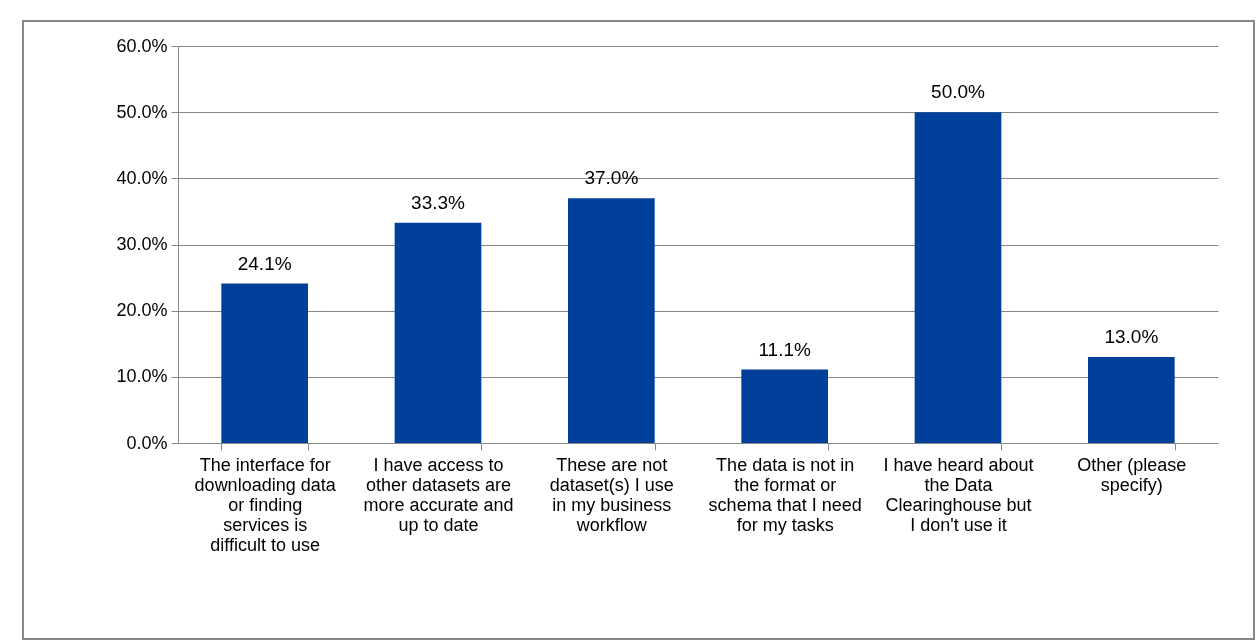 Image resolution: width=1257 pixels, height=643 pixels. Describe the element at coordinates (142, 310) in the screenshot. I see `y-tick-label: 20.0%` at that location.